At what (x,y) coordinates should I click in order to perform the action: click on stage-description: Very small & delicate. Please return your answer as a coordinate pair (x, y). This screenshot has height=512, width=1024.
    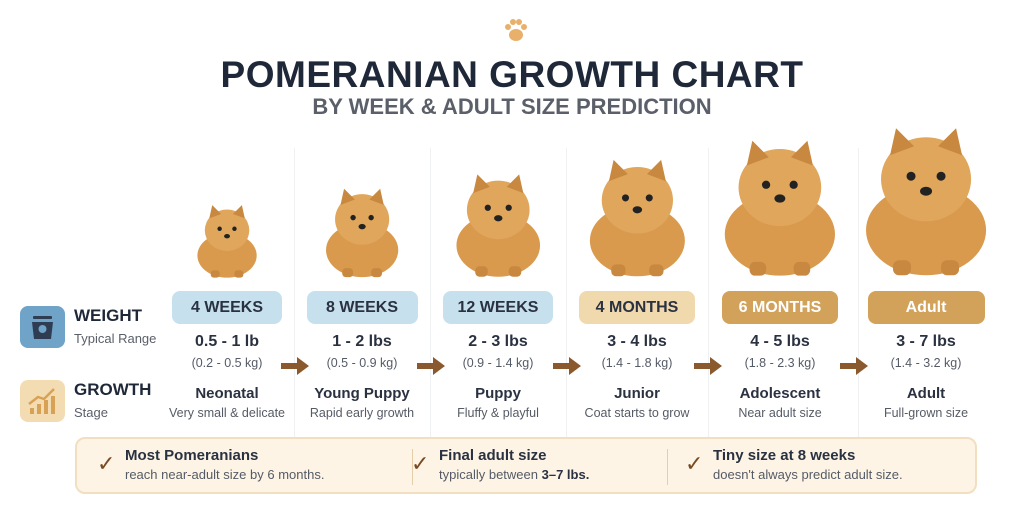
    Looking at the image, I should click on (227, 413).